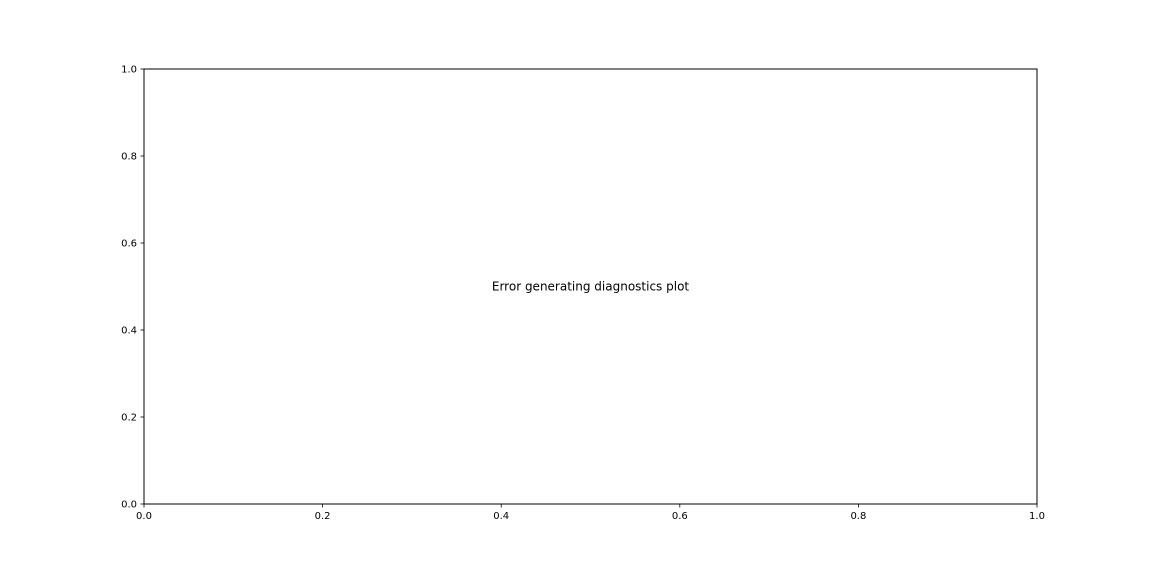 The width and height of the screenshot is (1152, 576). Describe the element at coordinates (132, 288) in the screenshot. I see `y-axis: 0.0 0.2 0.4 0.6 0.8 1.0` at that location.